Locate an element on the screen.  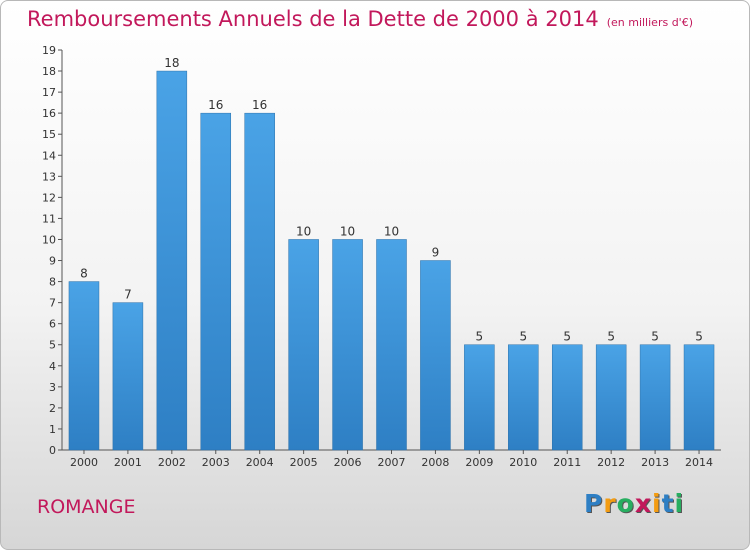
x-tick-label: 2011 is located at coordinates (567, 462).